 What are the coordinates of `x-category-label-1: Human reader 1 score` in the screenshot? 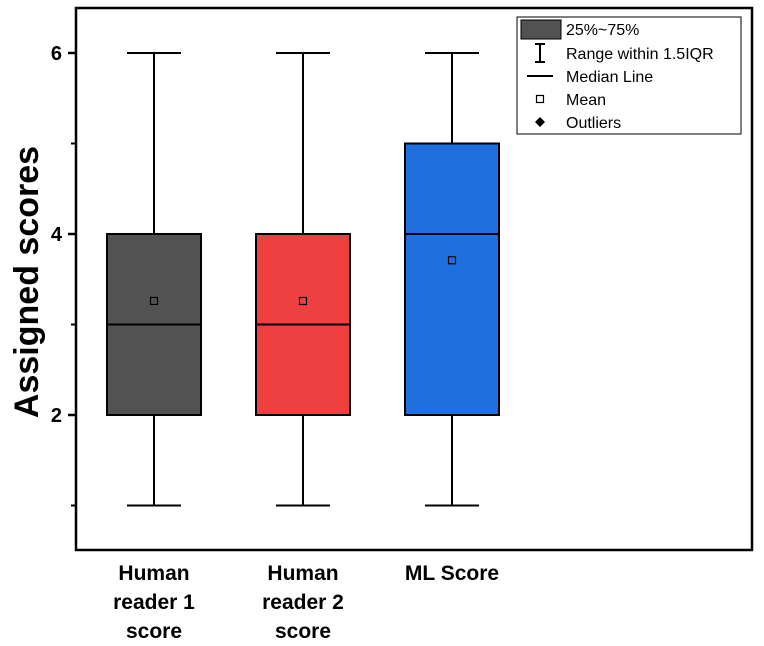 It's located at (154, 602).